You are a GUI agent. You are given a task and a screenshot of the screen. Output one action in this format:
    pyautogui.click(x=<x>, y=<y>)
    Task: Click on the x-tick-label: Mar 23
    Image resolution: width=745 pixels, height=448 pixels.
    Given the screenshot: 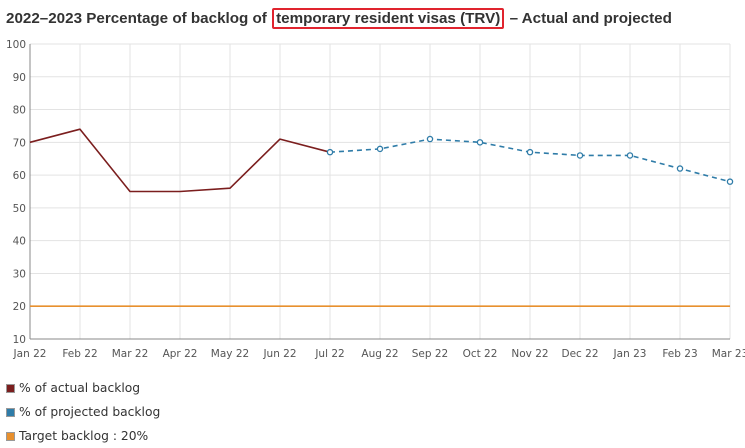 What is the action you would take?
    pyautogui.click(x=728, y=354)
    